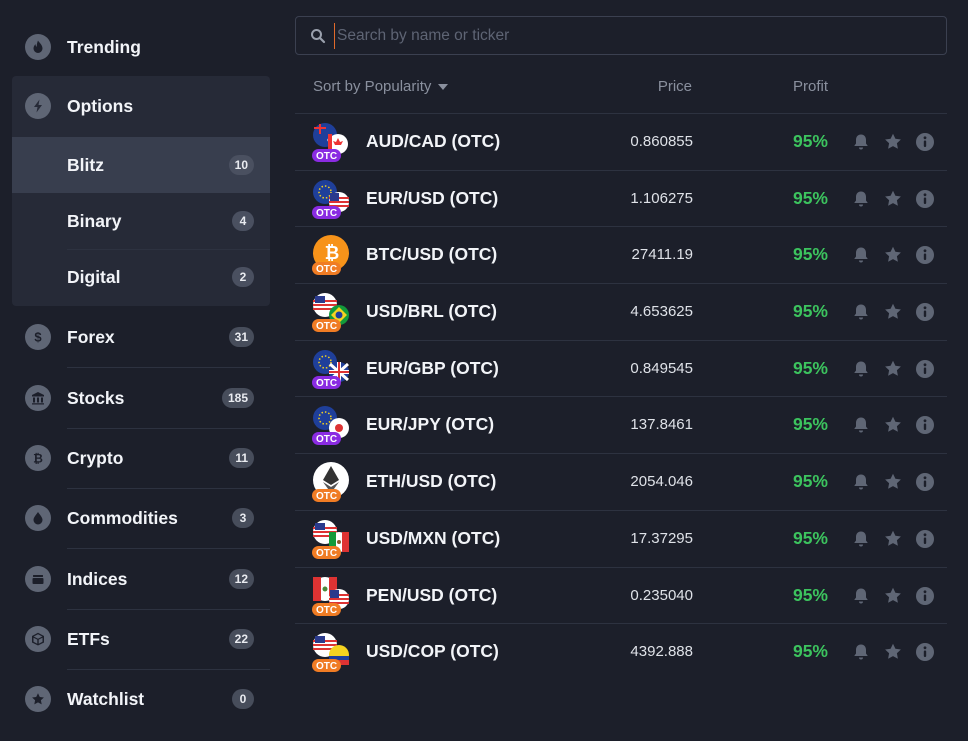  Describe the element at coordinates (621, 198) in the screenshot. I see `asset-row: OTC EUR/USD (OTC) 1.106275 95%` at that location.